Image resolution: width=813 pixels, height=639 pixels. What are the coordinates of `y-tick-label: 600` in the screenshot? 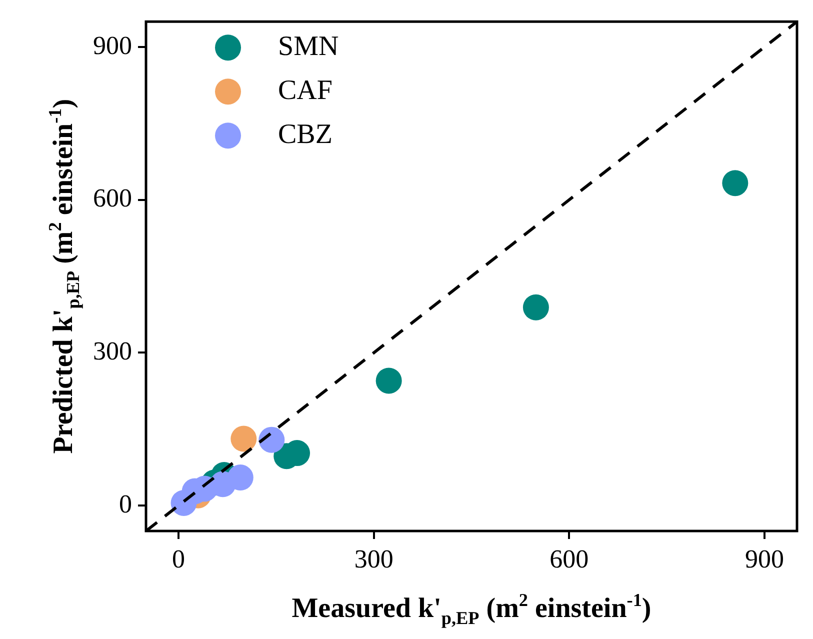 It's located at (112, 198).